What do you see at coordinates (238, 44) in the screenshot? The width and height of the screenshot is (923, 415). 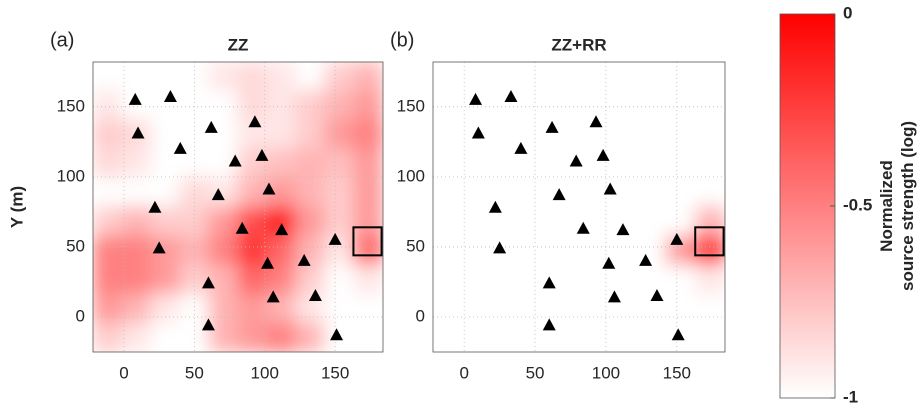 I see `chart-title: ZZ` at bounding box center [238, 44].